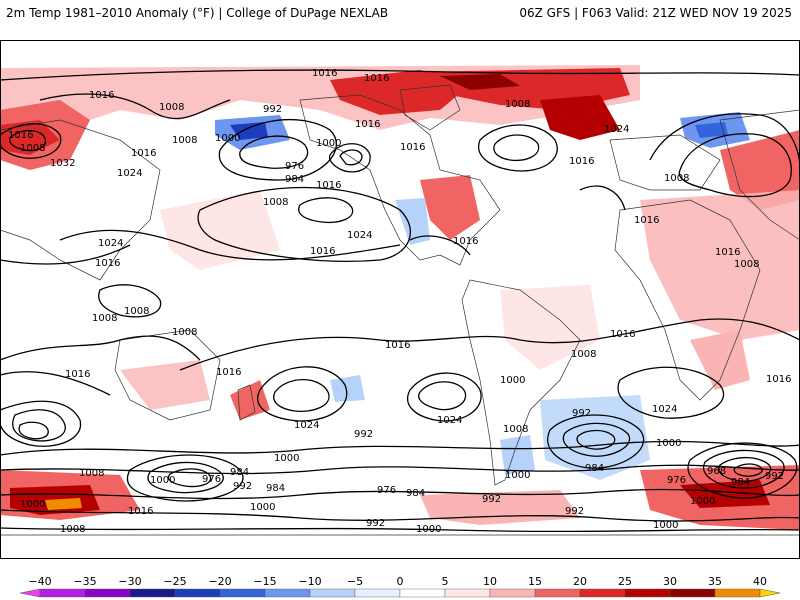 The height and width of the screenshot is (600, 800). I want to click on south-america-outline, so click(521, 382).